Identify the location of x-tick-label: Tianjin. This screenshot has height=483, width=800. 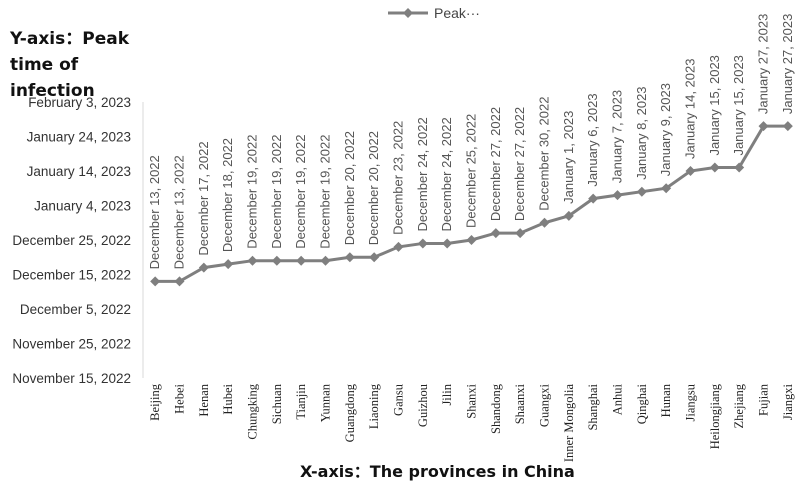
(301, 401).